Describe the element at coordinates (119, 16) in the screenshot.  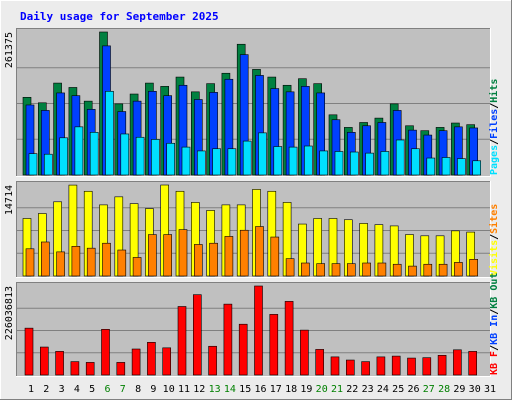
I see `chart-title: Daily usage for September 2025` at that location.